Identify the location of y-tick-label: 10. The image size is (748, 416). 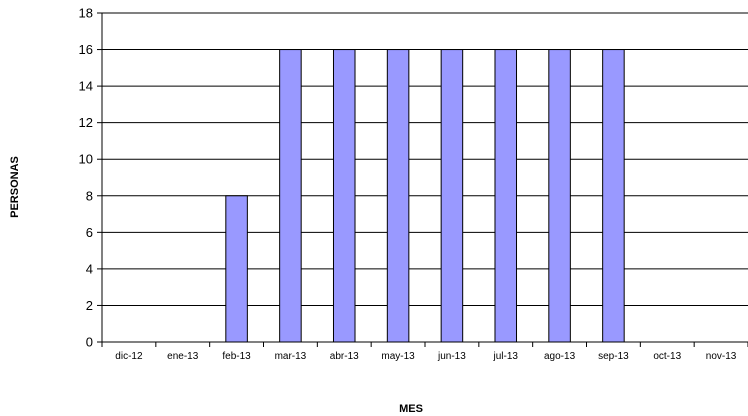
(86, 159).